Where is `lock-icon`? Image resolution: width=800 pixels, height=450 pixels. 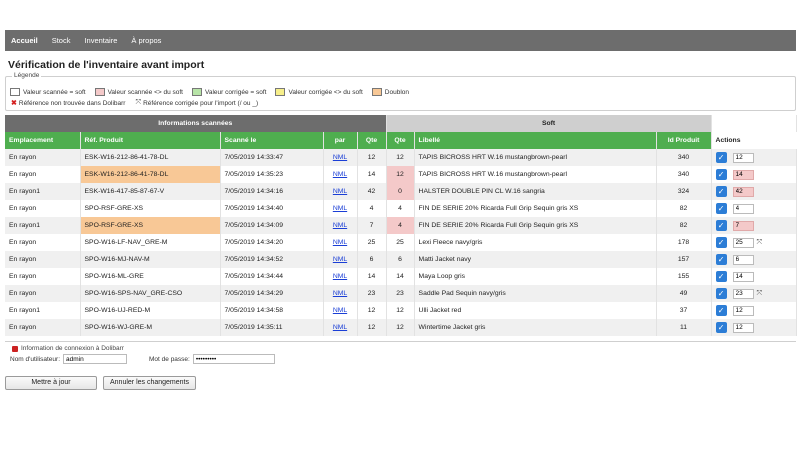
lock-icon is located at coordinates (15, 348).